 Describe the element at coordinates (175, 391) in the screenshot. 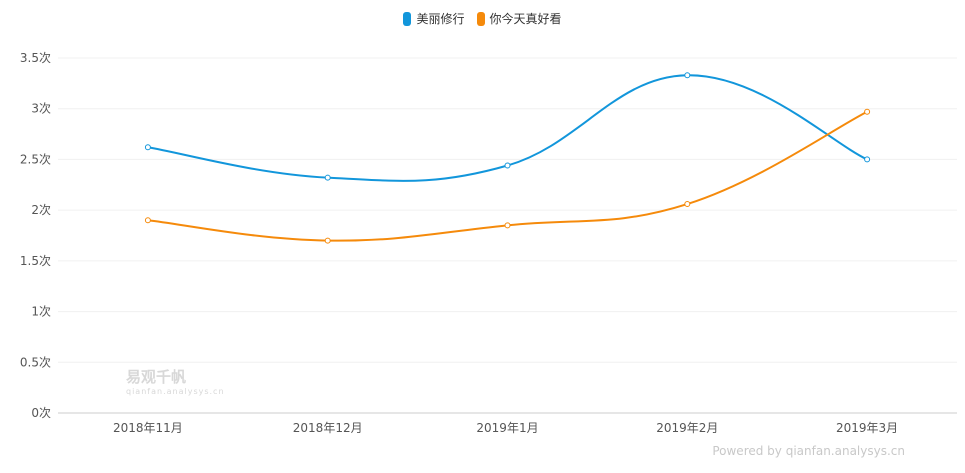

I see `watermark-subtitle: qianfan.analysys.cn` at that location.